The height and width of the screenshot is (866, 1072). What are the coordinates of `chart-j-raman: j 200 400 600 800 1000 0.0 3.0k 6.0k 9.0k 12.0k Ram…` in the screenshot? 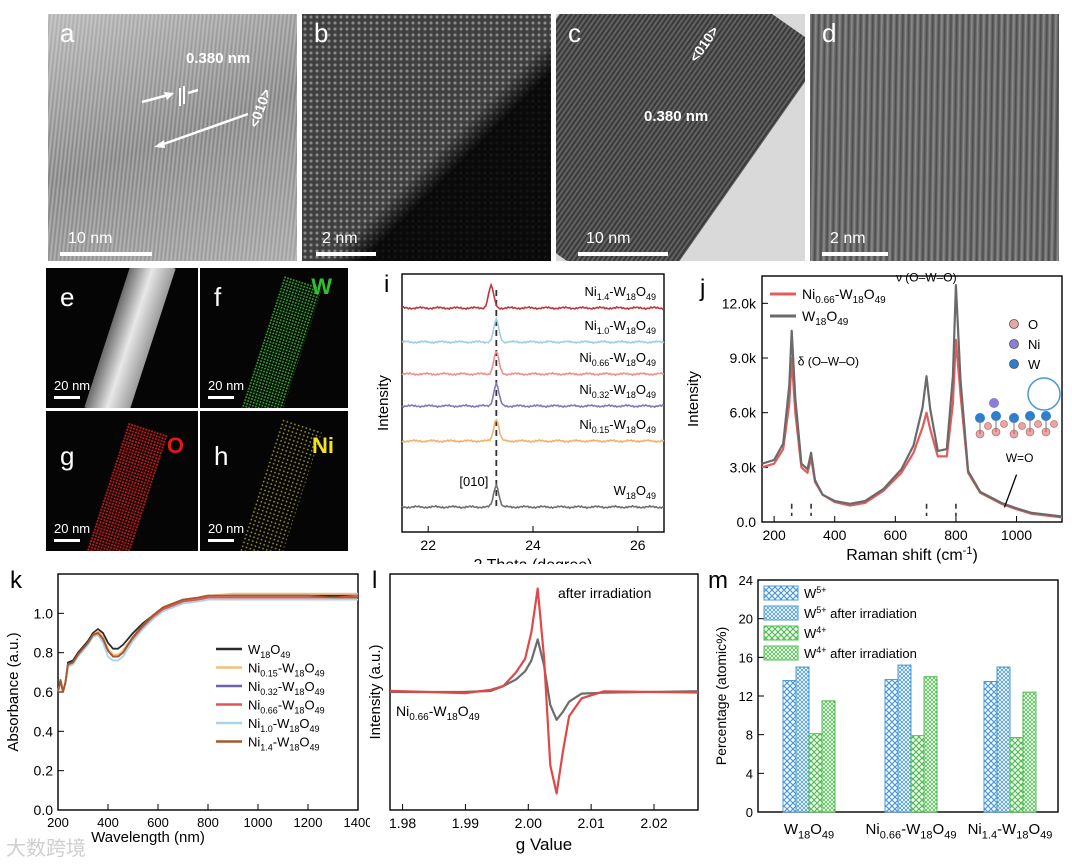 It's located at (874, 417).